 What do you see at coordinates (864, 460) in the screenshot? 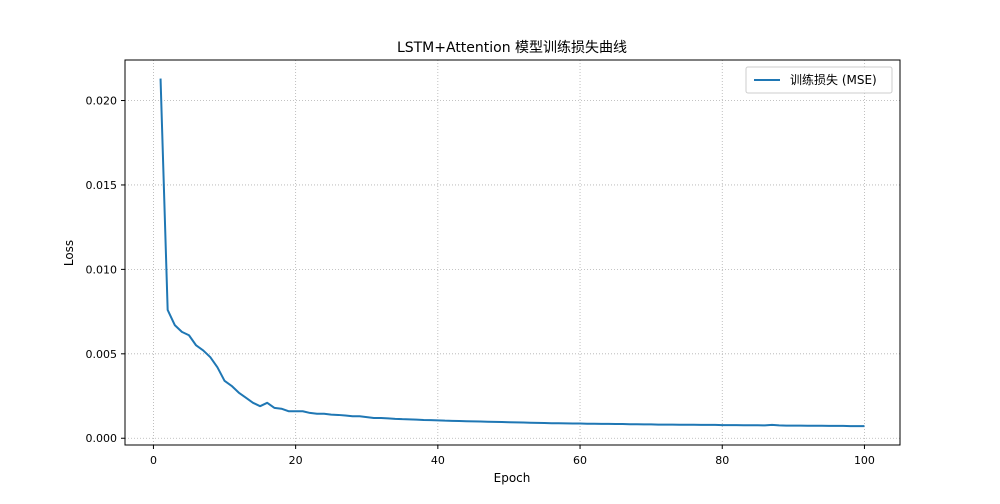
I see `x-tick-label: 100` at bounding box center [864, 460].